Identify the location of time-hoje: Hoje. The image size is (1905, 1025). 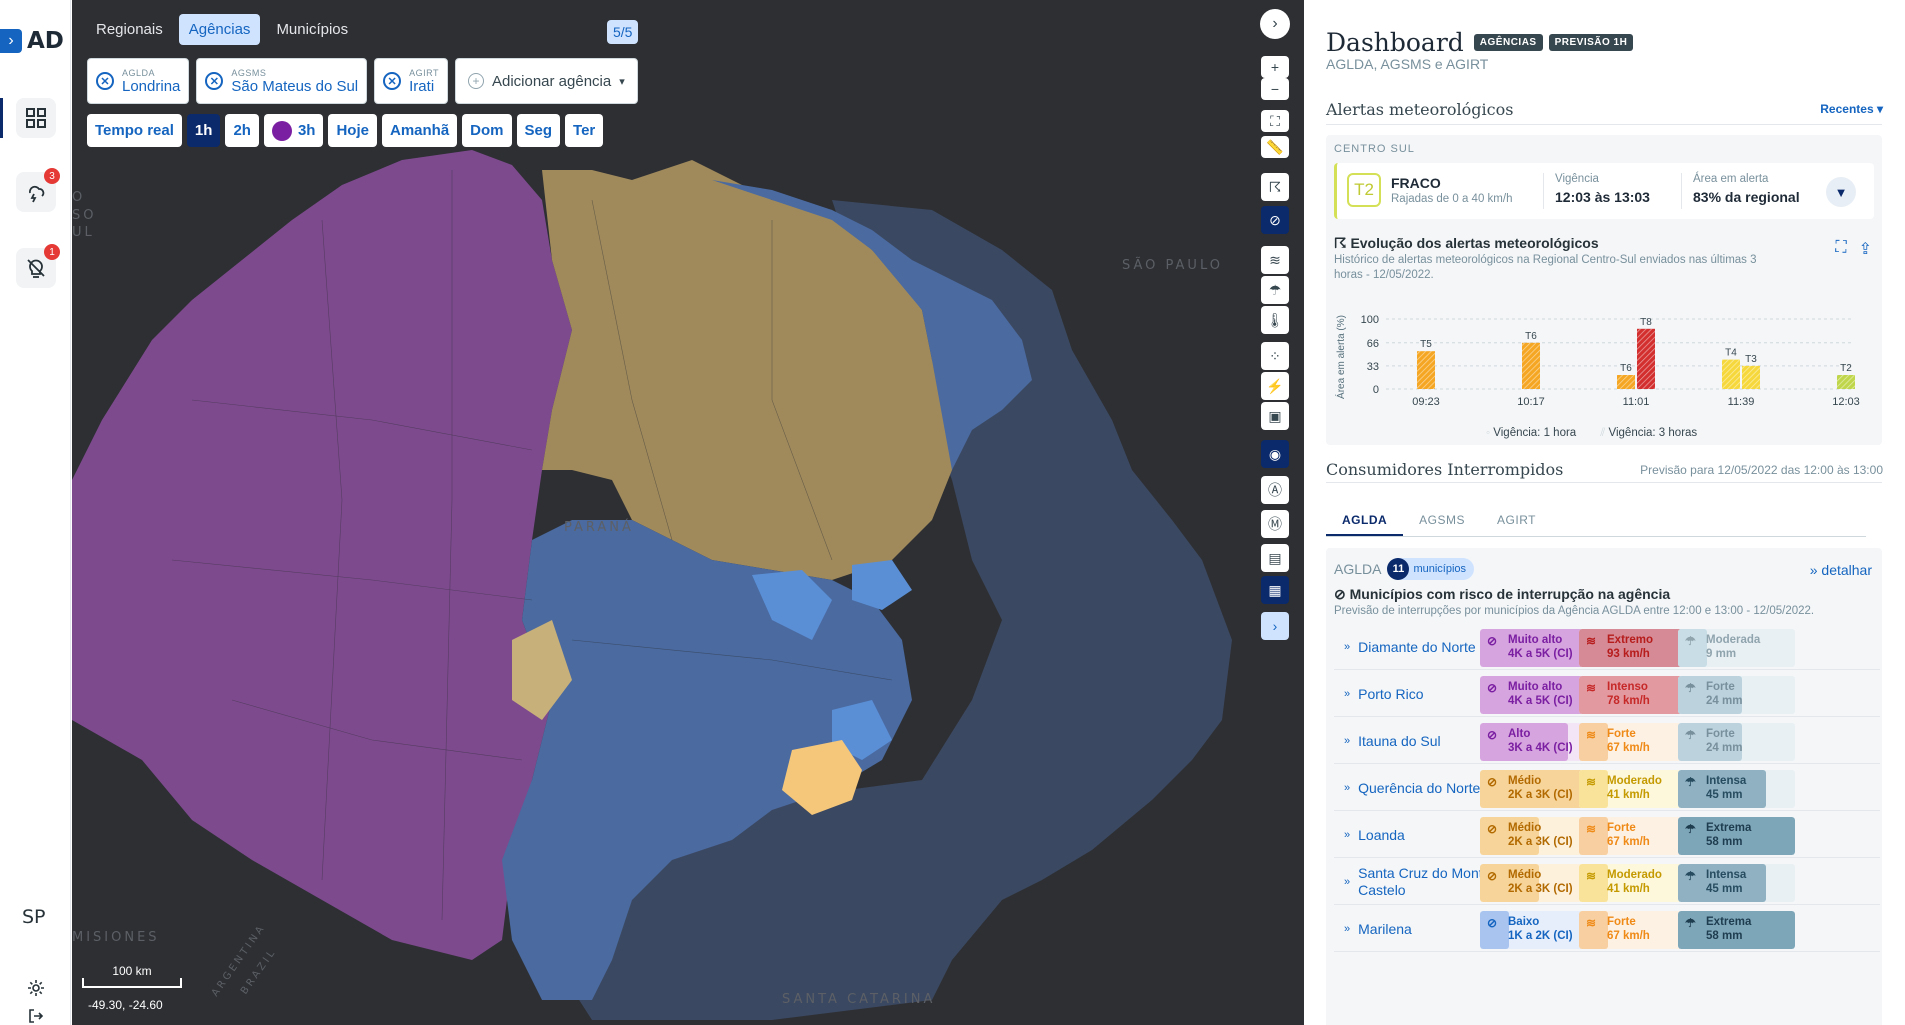
(352, 130).